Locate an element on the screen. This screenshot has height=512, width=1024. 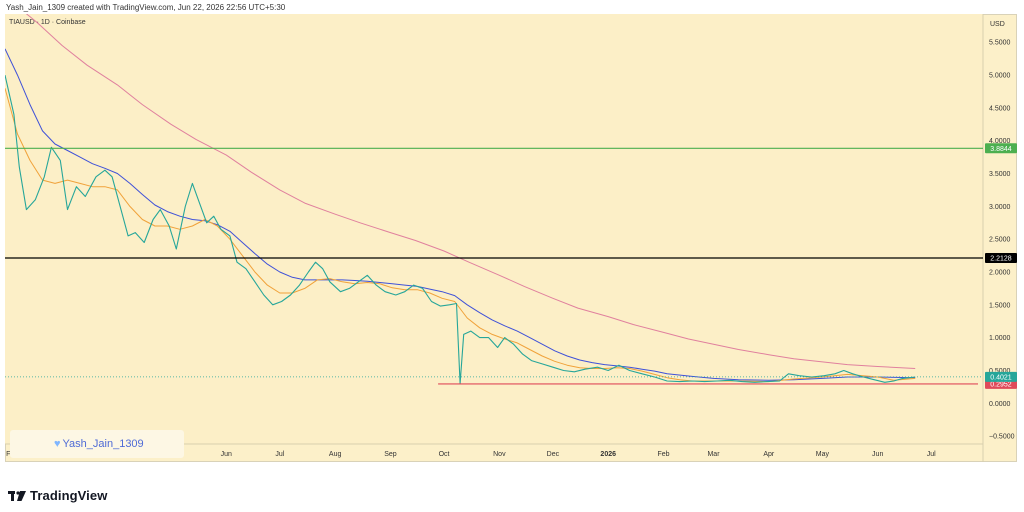
level-tag-label: 3.8844 is located at coordinates (1001, 149).